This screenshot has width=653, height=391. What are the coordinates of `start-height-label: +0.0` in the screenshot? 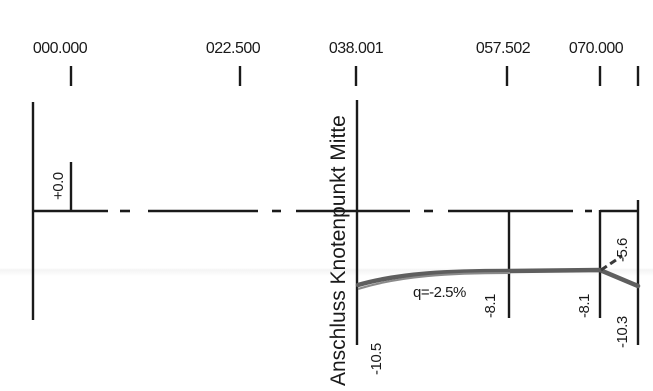 It's located at (58, 186).